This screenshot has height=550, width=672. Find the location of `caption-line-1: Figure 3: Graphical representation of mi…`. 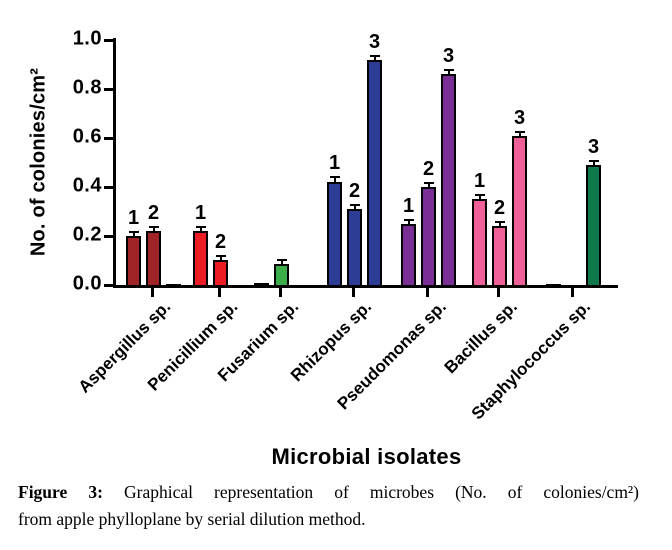

caption-line-1: Figure 3: Graphical representation of mi… is located at coordinates (328, 492).